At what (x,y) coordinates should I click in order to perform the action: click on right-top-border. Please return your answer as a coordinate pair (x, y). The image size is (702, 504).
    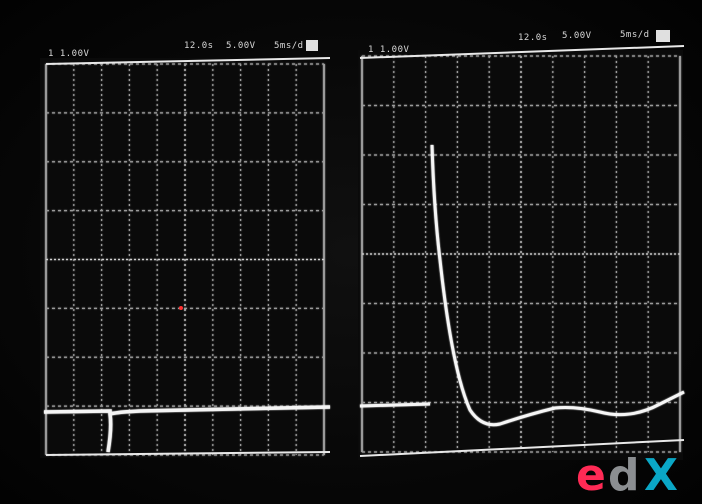
    Looking at the image, I should click on (522, 52).